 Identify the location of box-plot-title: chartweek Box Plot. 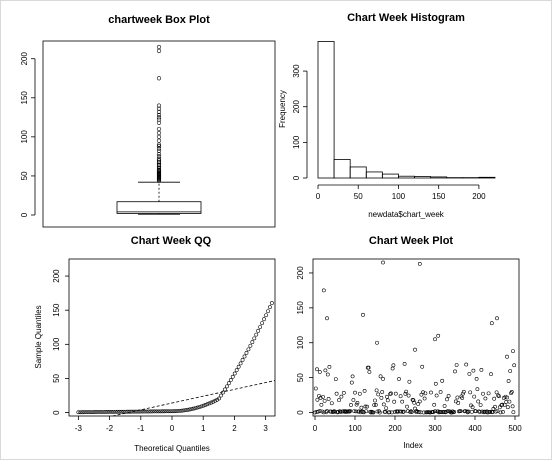
(159, 20).